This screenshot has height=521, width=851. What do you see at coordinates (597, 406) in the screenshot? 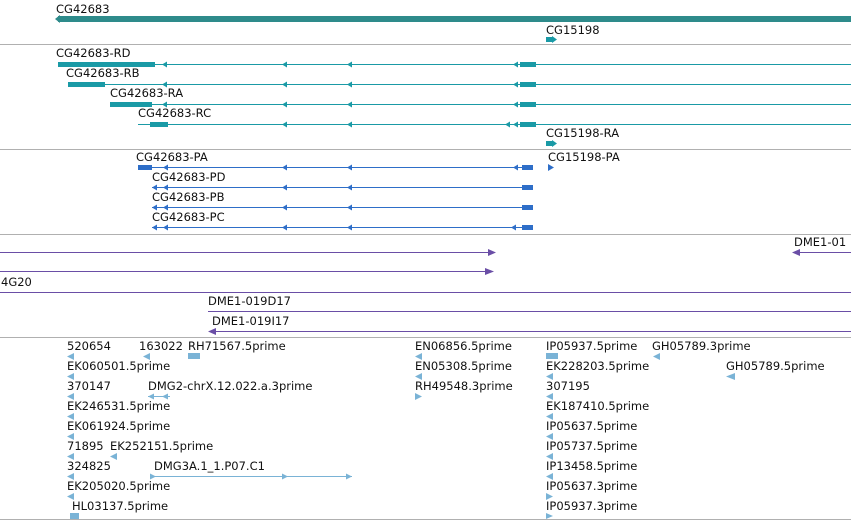
I see `est-label: EK187410.5prime` at bounding box center [597, 406].